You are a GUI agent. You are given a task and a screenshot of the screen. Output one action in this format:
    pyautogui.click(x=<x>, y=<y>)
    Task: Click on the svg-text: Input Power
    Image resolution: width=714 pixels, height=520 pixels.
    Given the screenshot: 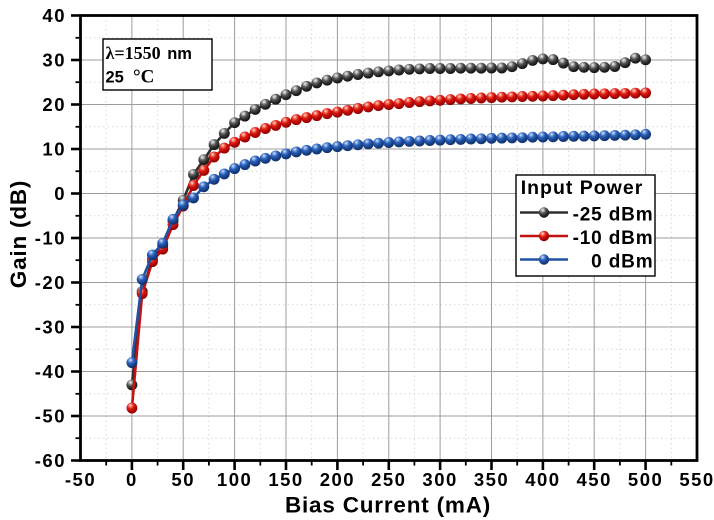 What is the action you would take?
    pyautogui.click(x=582, y=188)
    